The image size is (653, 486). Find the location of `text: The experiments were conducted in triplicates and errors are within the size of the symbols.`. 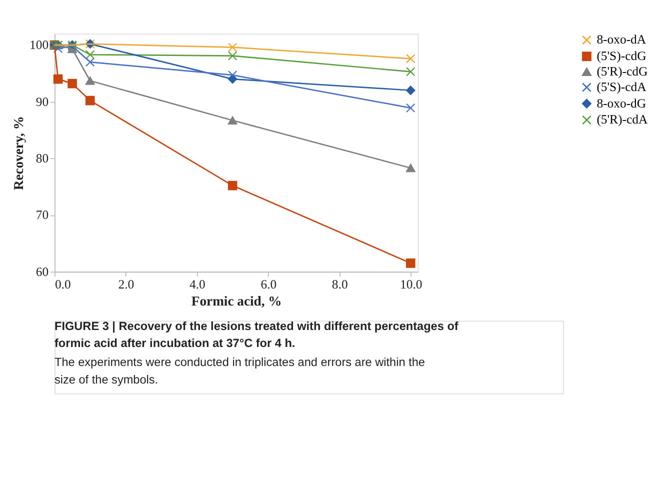

text: The experiments were conducted in triplicates and errors are within the size of the symbols. is located at coordinates (240, 370).